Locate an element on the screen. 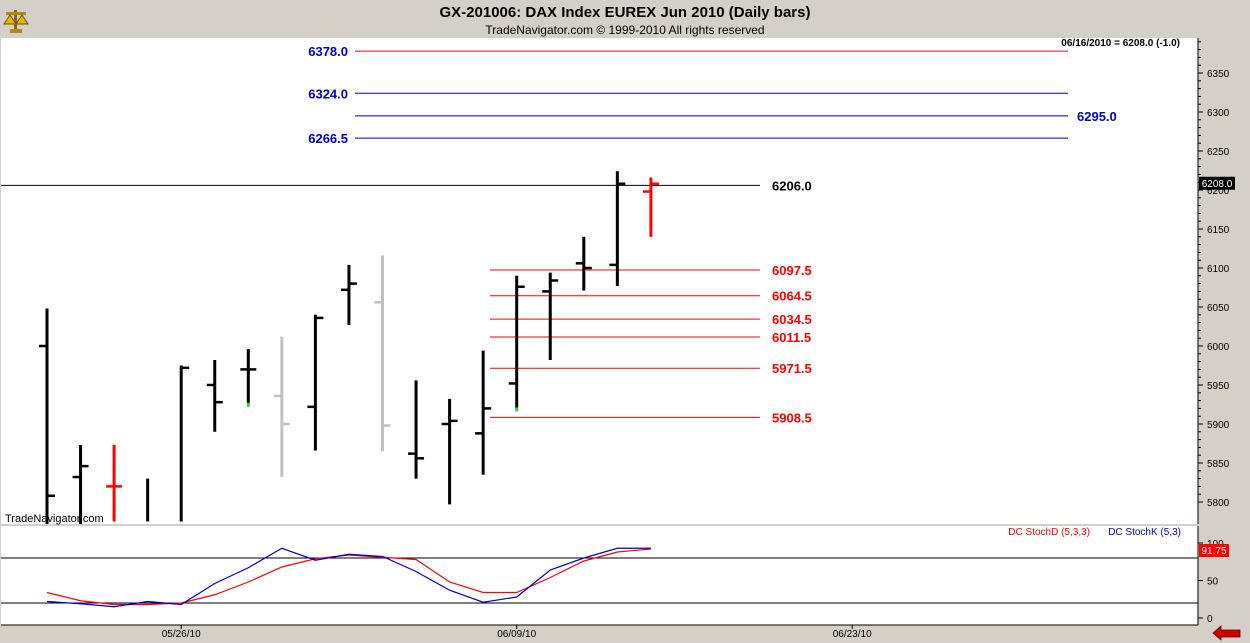  stoch-value-badge: 91.75 is located at coordinates (1214, 550).